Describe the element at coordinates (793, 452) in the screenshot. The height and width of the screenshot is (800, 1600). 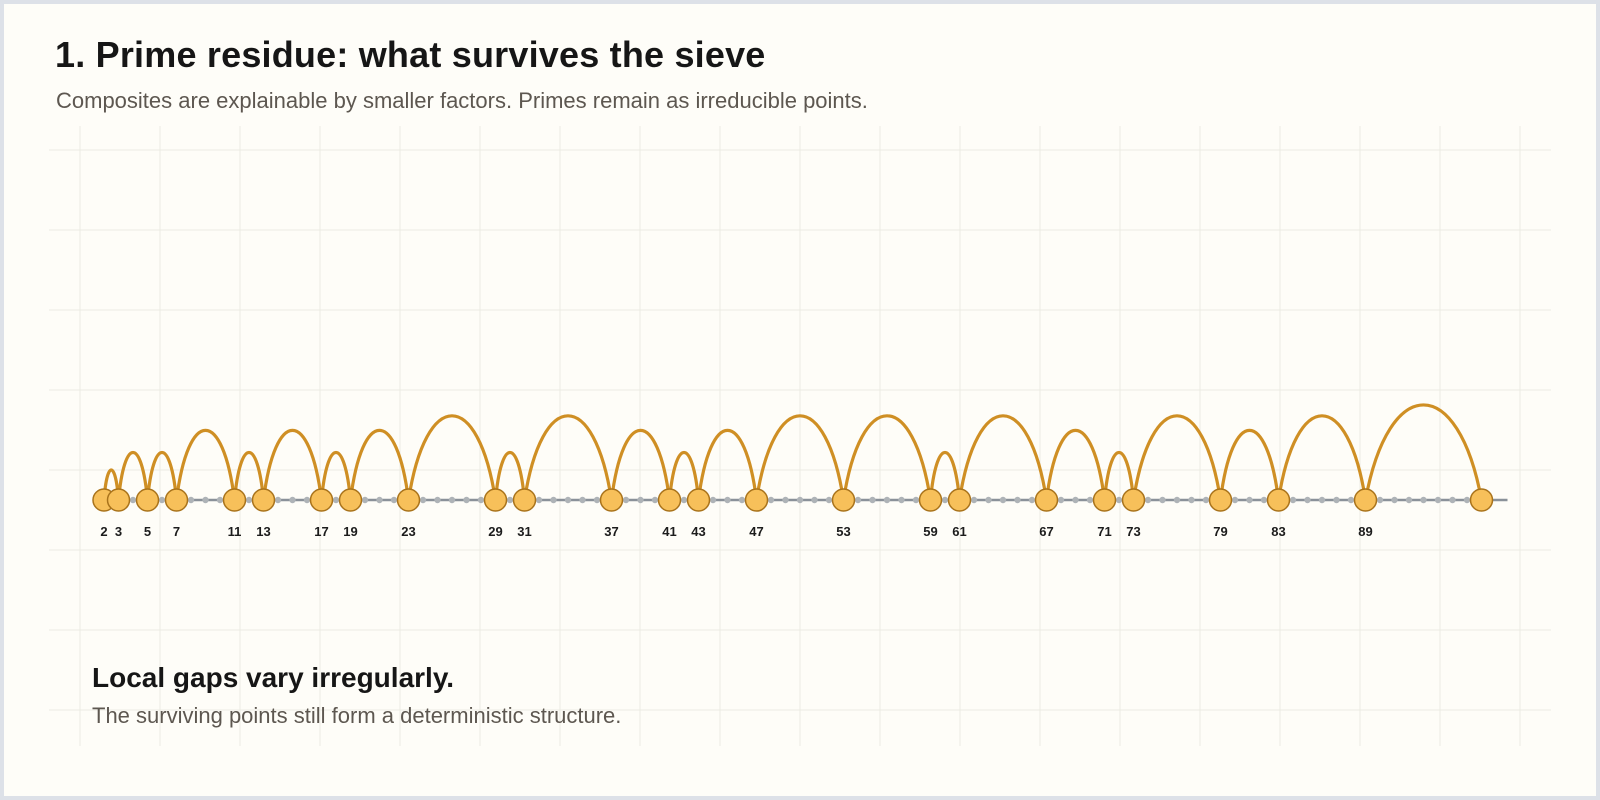
I see `gap-arcs` at that location.